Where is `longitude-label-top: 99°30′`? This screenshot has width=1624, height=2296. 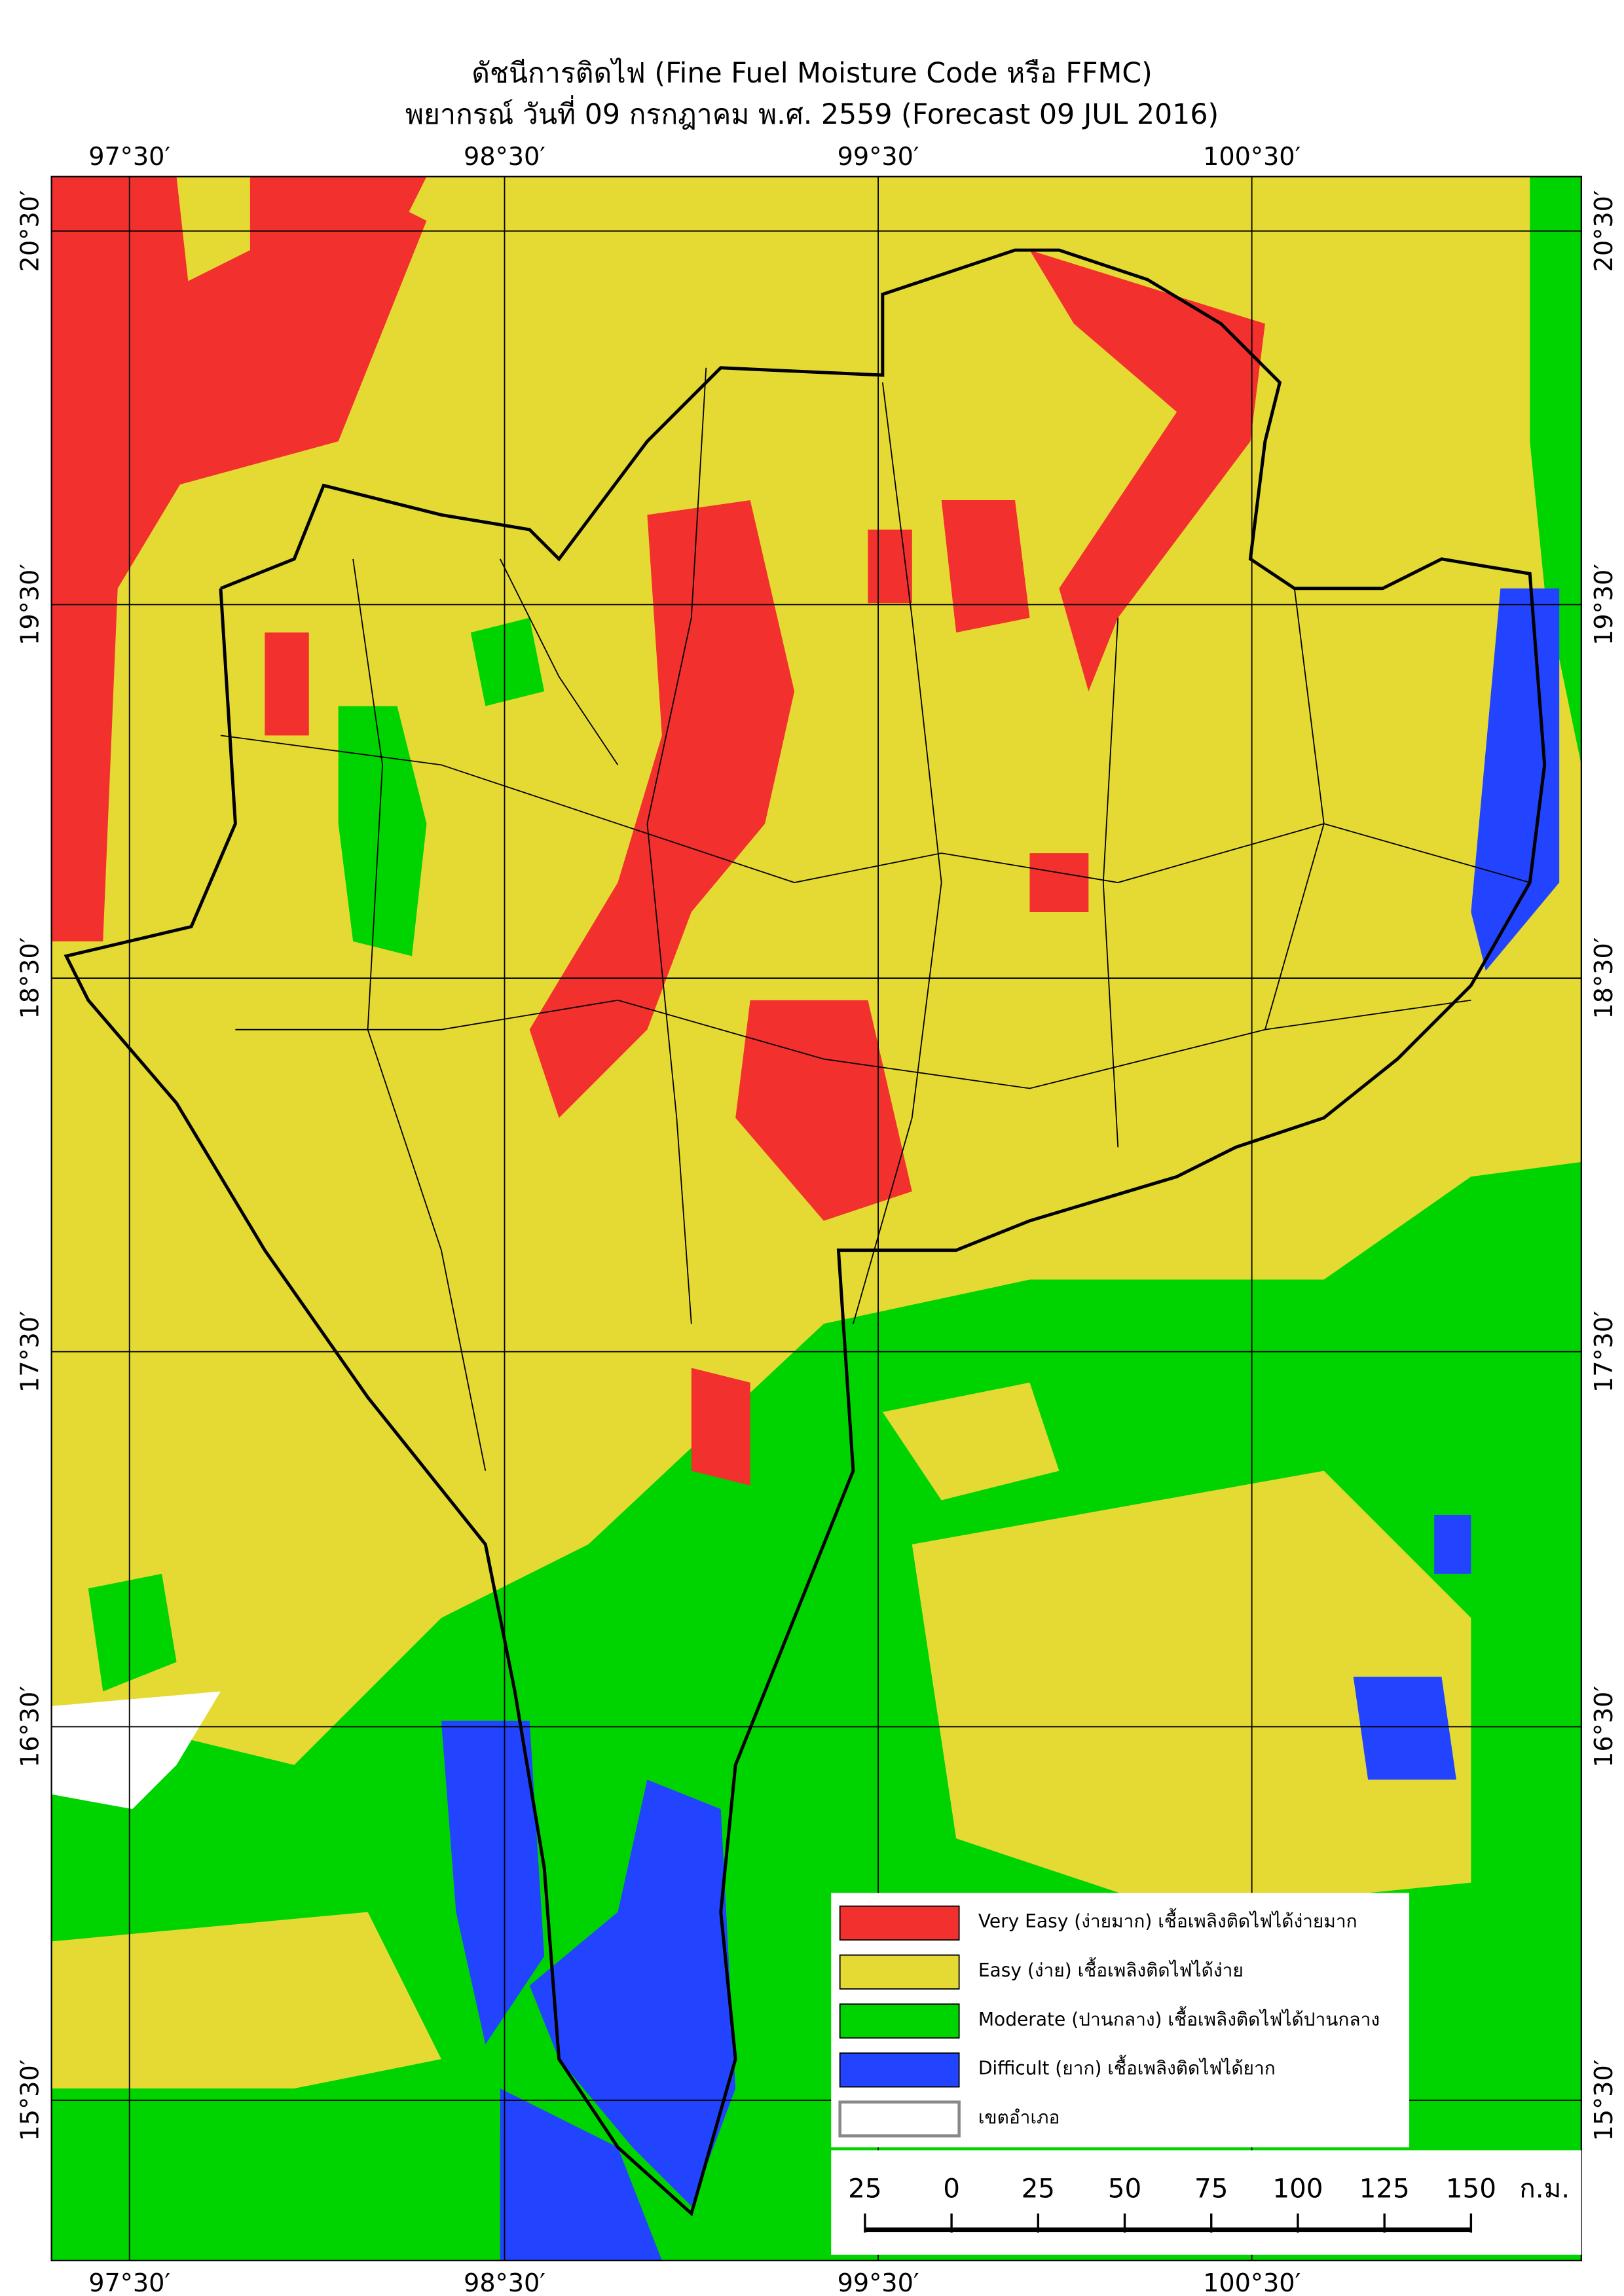 longitude-label-top: 99°30′ is located at coordinates (878, 157).